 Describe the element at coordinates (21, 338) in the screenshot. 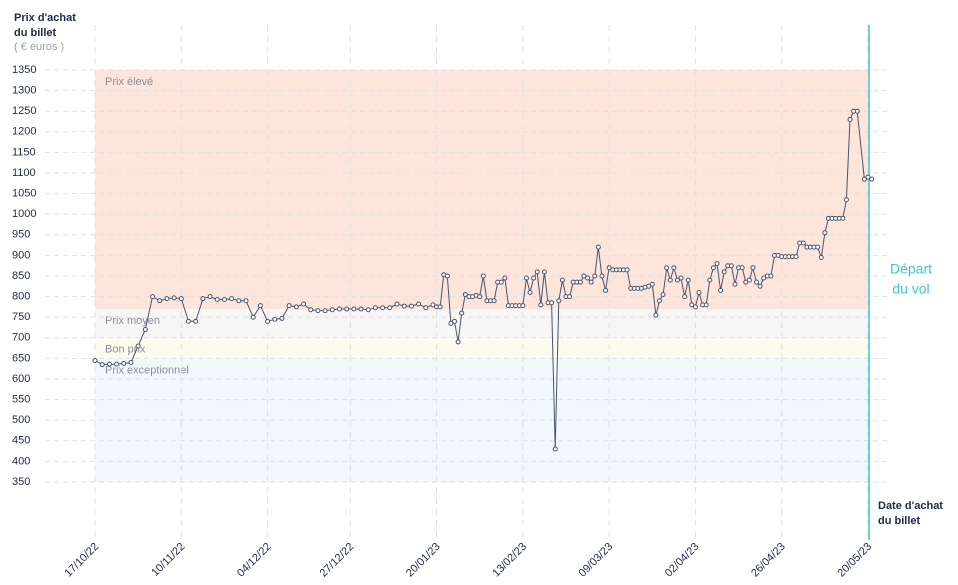

I see `y-tick-label: 700` at that location.